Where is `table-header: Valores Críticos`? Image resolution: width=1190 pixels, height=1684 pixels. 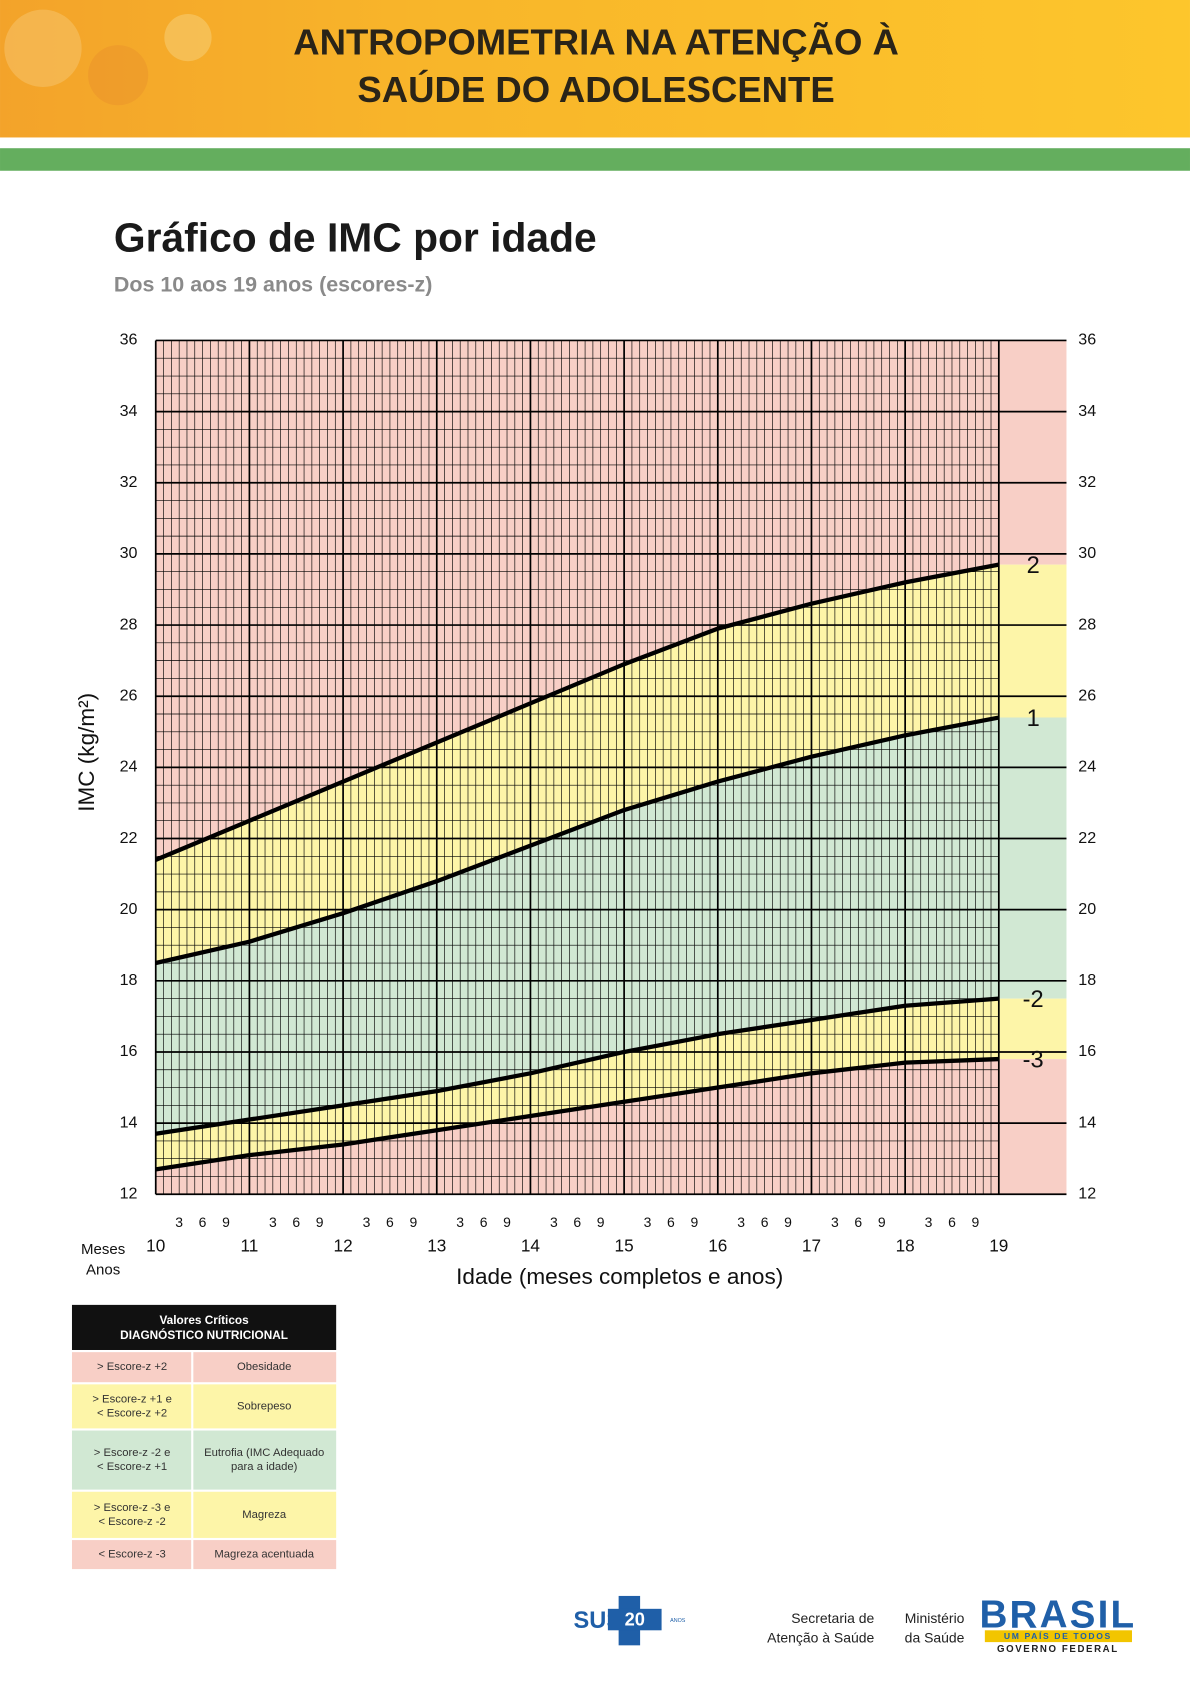
table-header: Valores Críticos is located at coordinates (204, 1320).